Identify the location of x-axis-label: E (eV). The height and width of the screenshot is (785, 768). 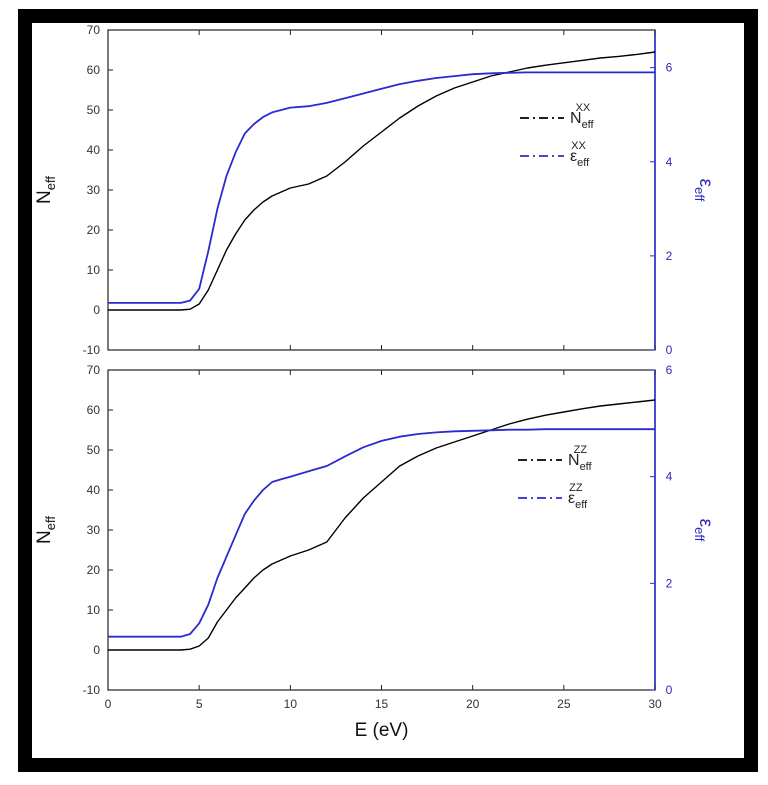
(382, 730).